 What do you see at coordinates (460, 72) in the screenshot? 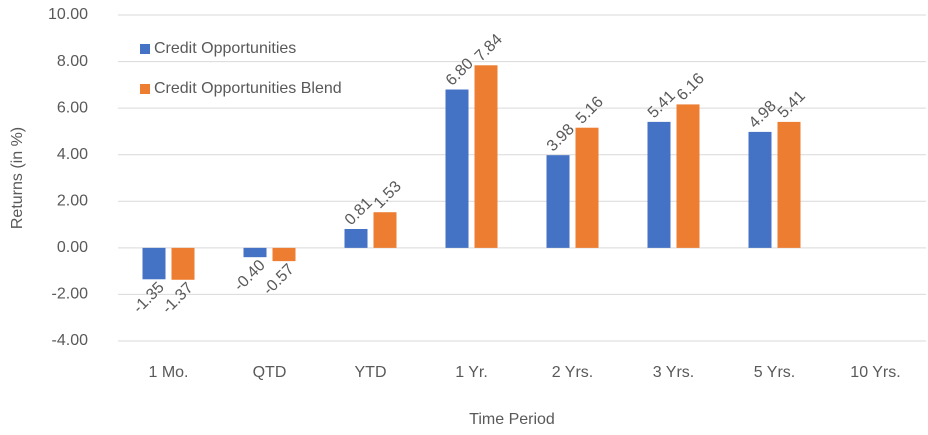
I see `data-label: 6.80` at bounding box center [460, 72].